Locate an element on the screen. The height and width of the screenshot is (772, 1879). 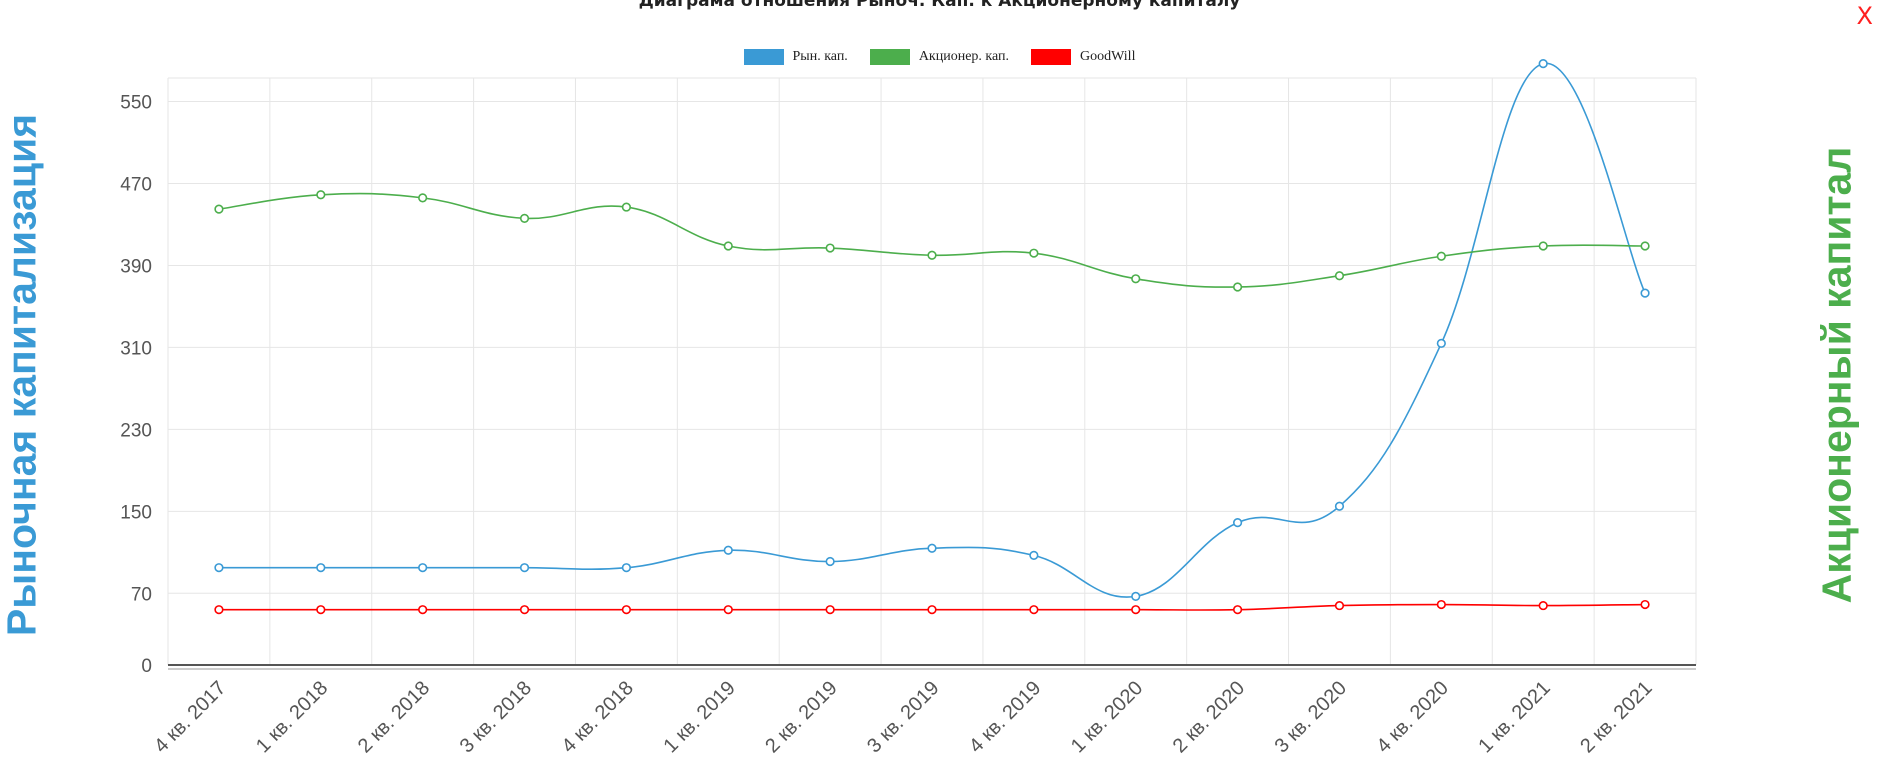
y-tick-label: 0 is located at coordinates (146, 666).